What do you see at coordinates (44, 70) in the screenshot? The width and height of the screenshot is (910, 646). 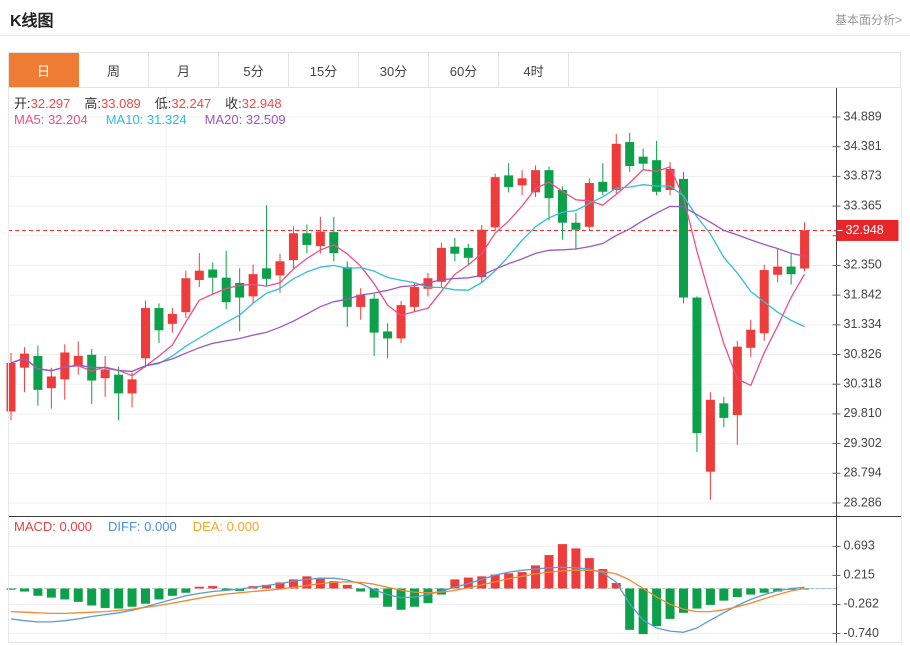 I see `tab-日: 日` at bounding box center [44, 70].